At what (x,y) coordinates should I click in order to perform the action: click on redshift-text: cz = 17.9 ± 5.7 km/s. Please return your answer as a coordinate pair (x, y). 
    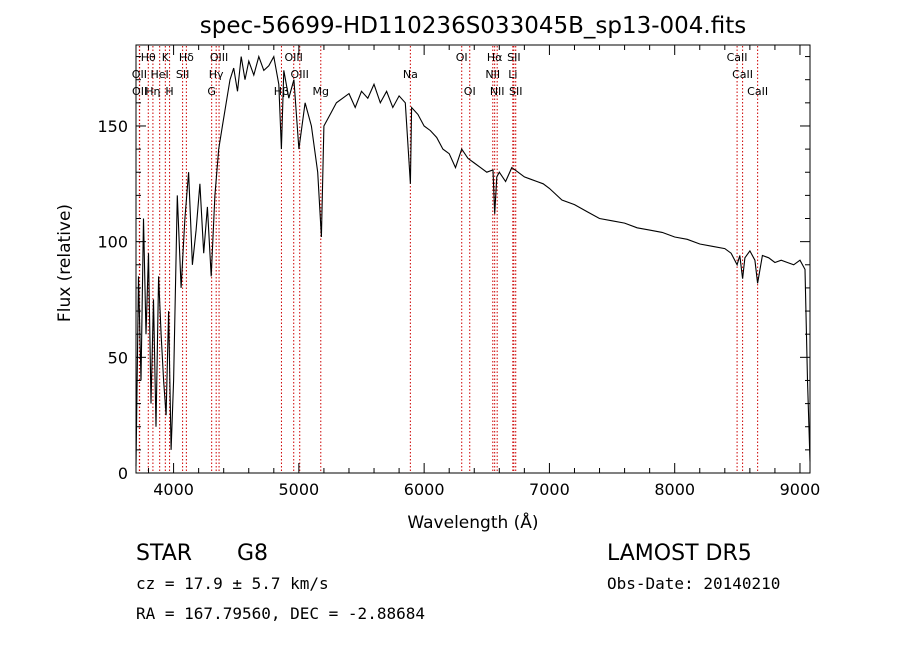
    Looking at the image, I should click on (232, 583).